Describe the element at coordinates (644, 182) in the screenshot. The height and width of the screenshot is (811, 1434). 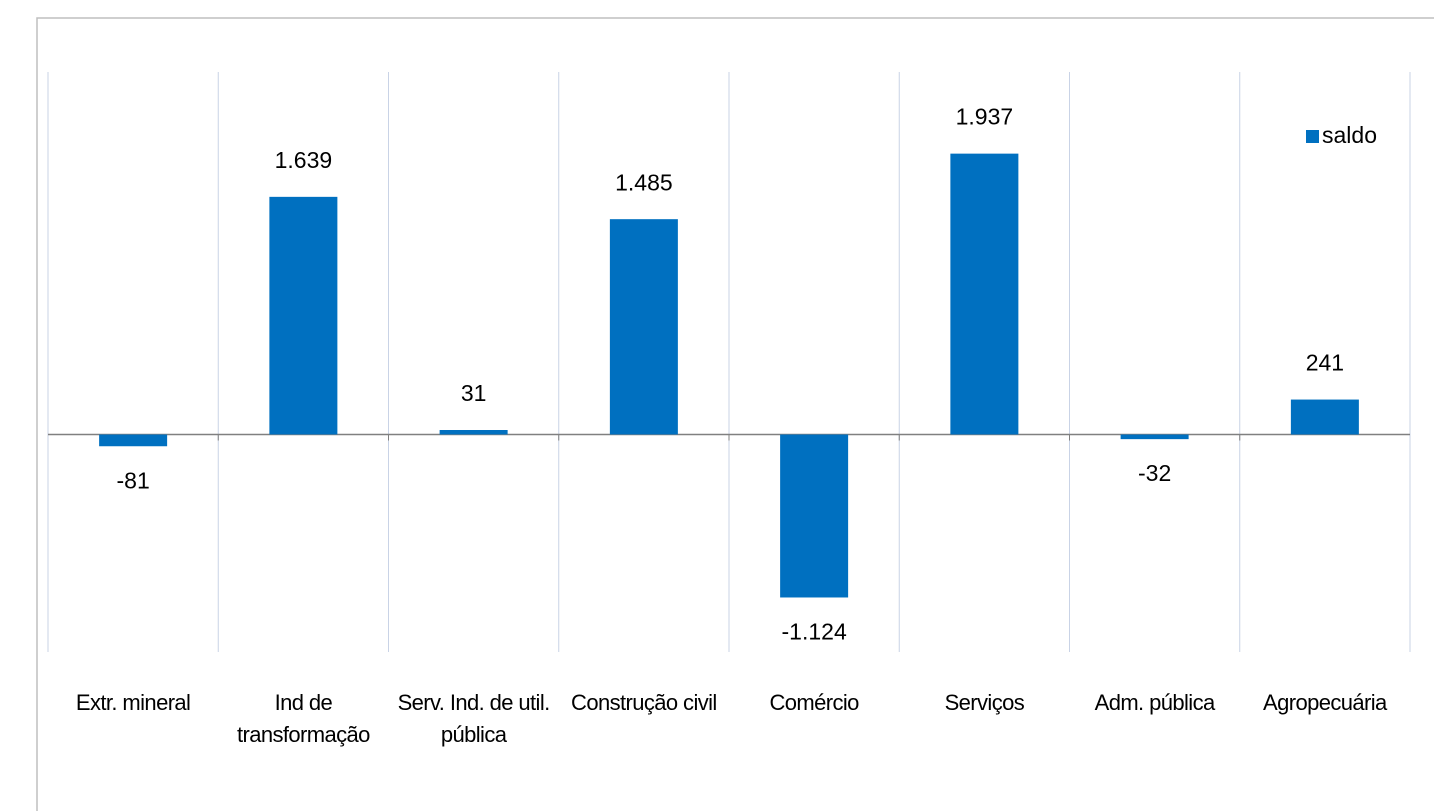
I see `data-label: 1.485` at that location.